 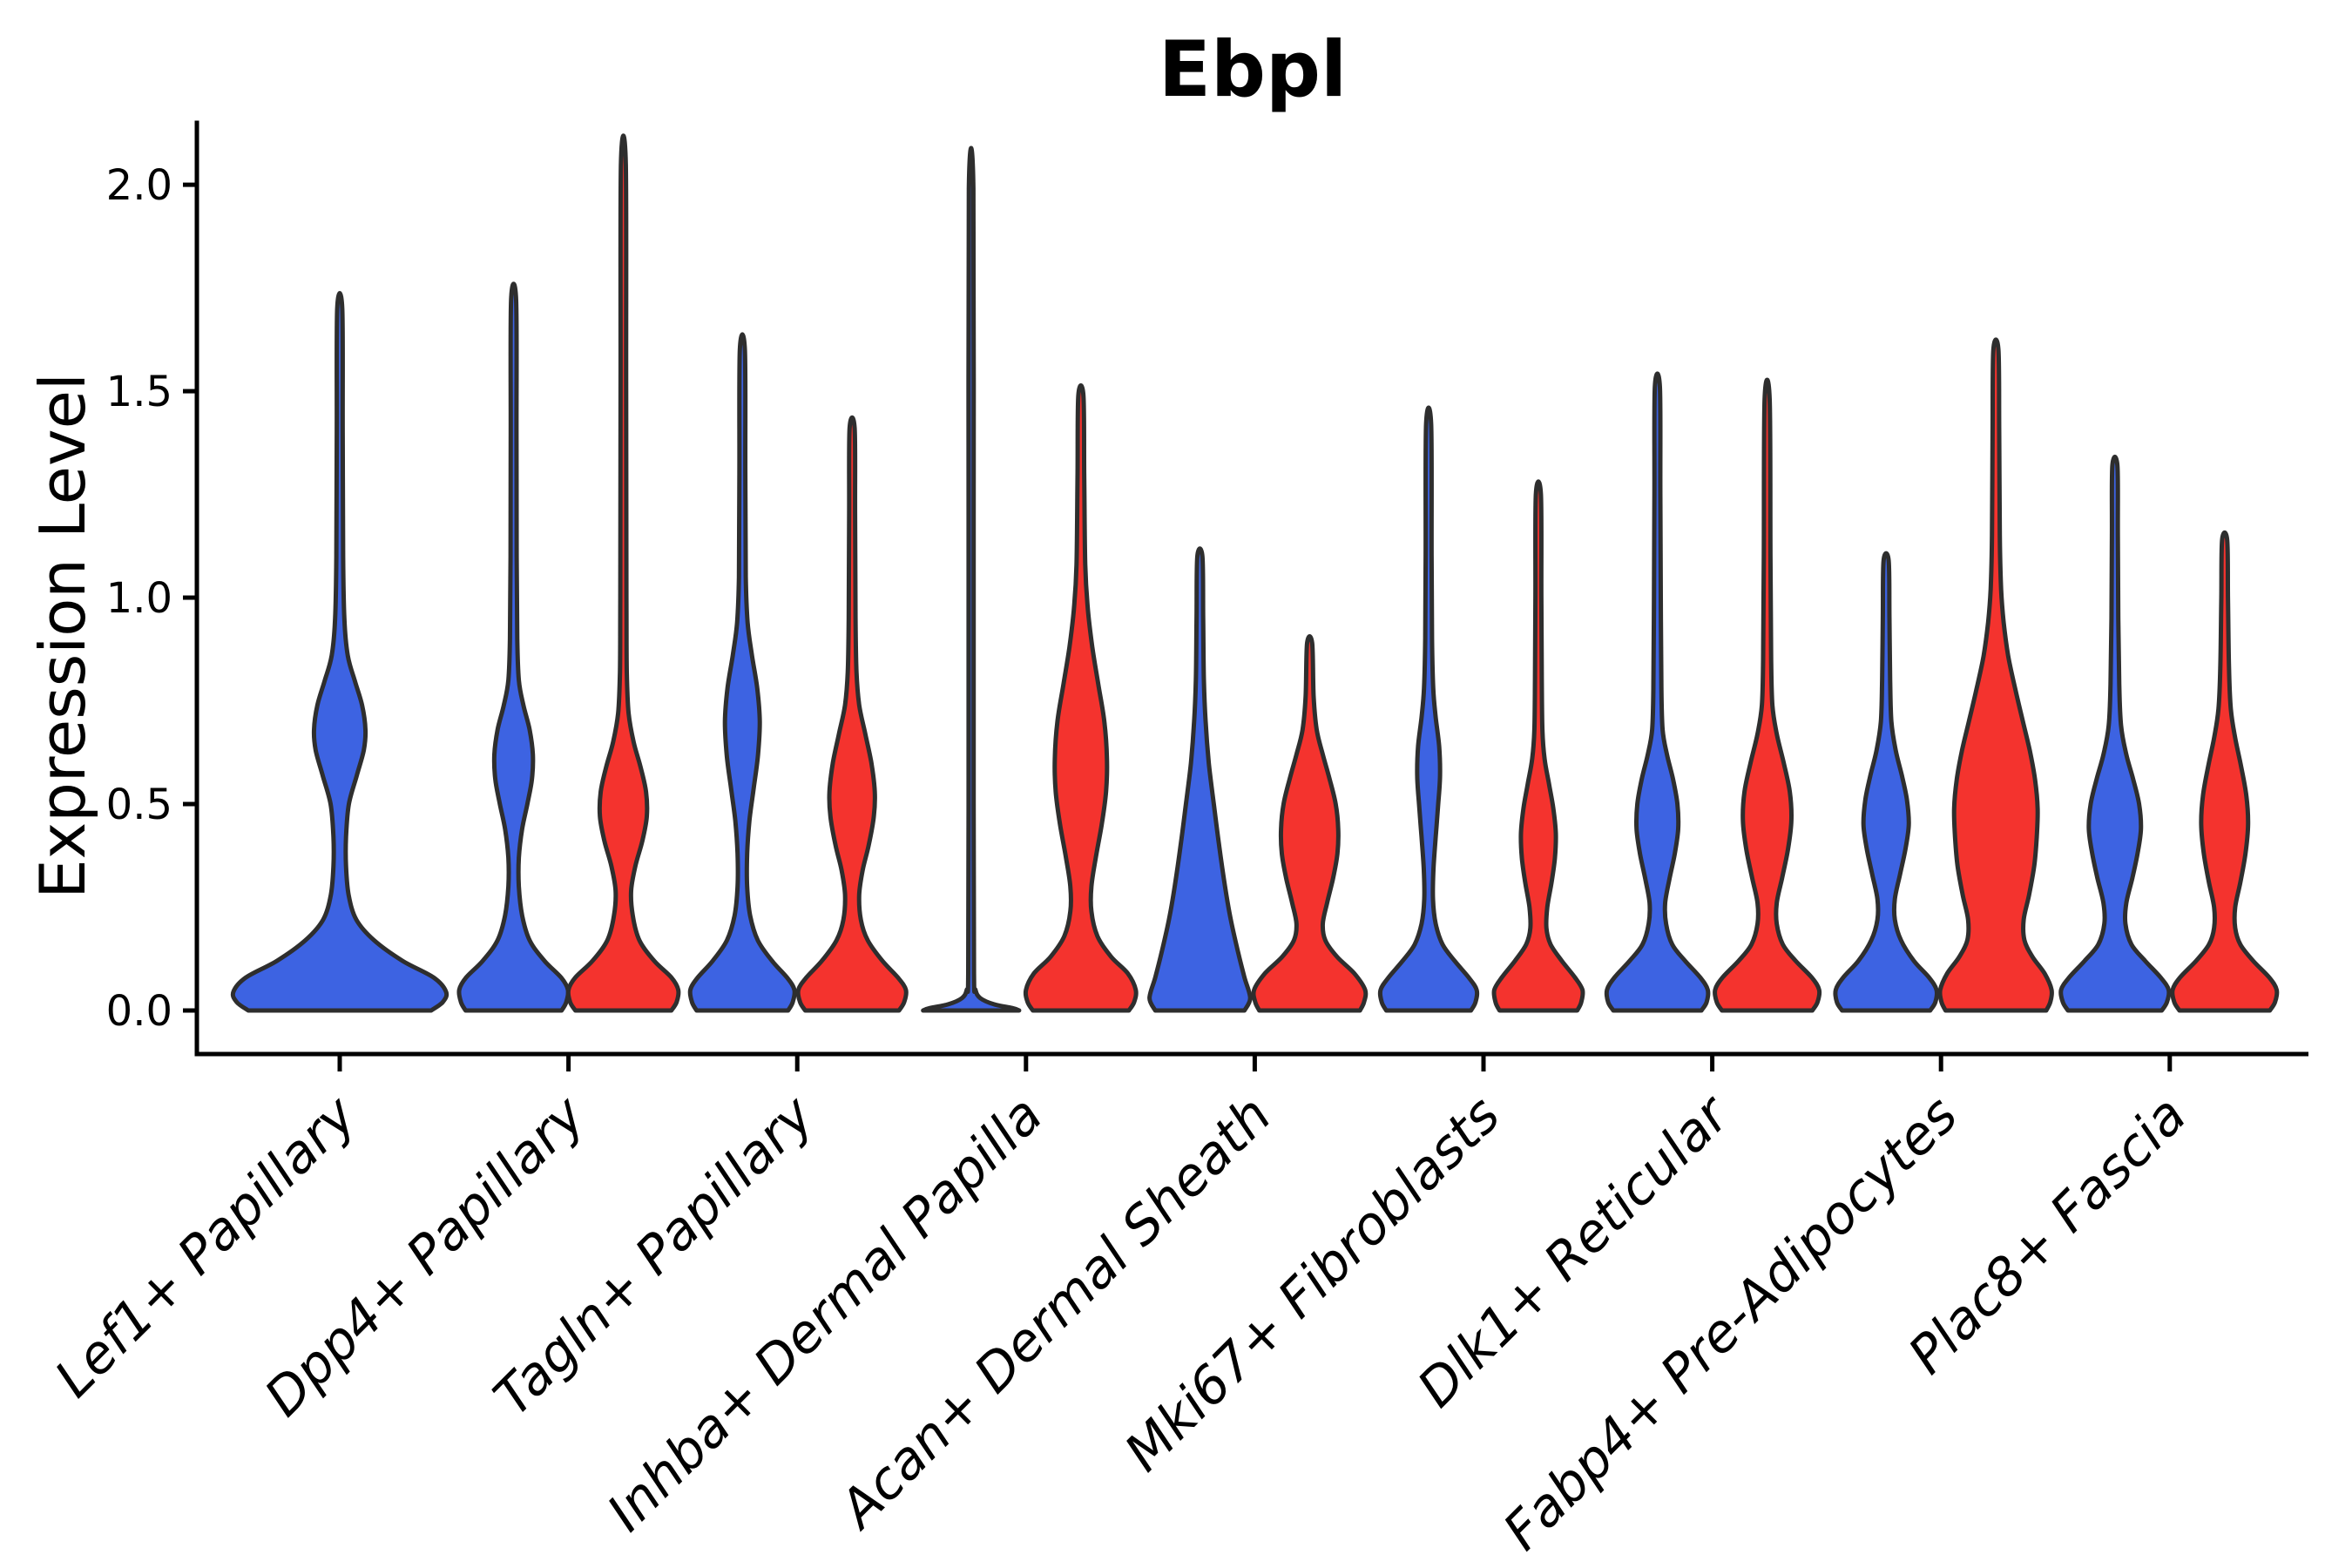 What do you see at coordinates (1731, 1323) in the screenshot?
I see `x-tick-label-fabp4-pre-adipocytes: Fabp4+ Pre-Adipocytes` at bounding box center [1731, 1323].